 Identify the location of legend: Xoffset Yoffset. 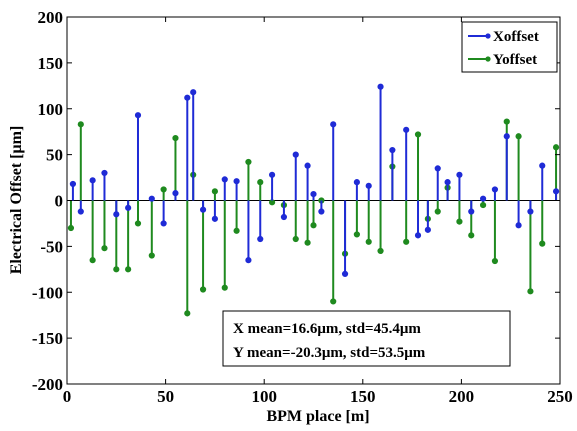
(509, 47).